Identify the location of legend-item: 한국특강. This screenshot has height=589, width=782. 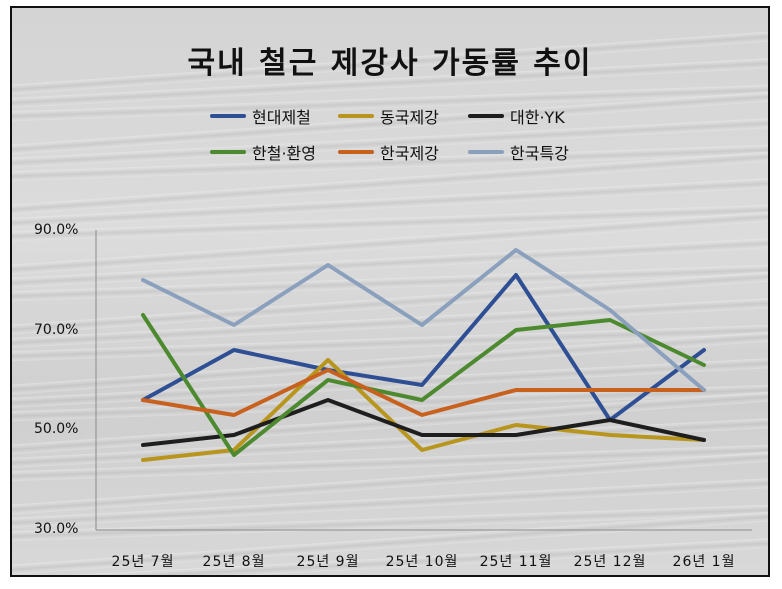
(518, 152).